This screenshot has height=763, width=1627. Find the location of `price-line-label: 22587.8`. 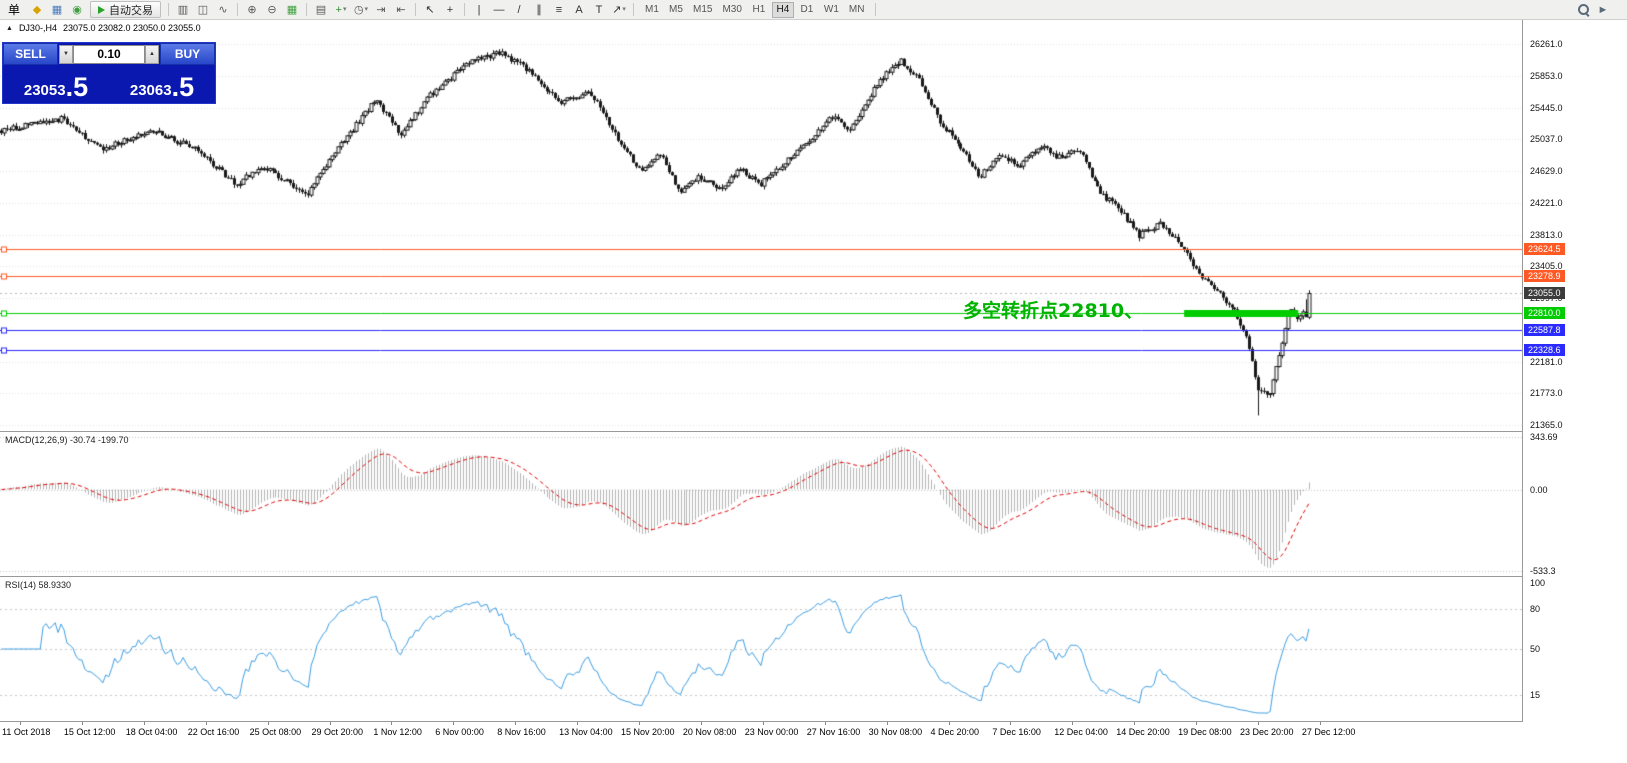

price-line-label: 22587.8 is located at coordinates (1544, 329).